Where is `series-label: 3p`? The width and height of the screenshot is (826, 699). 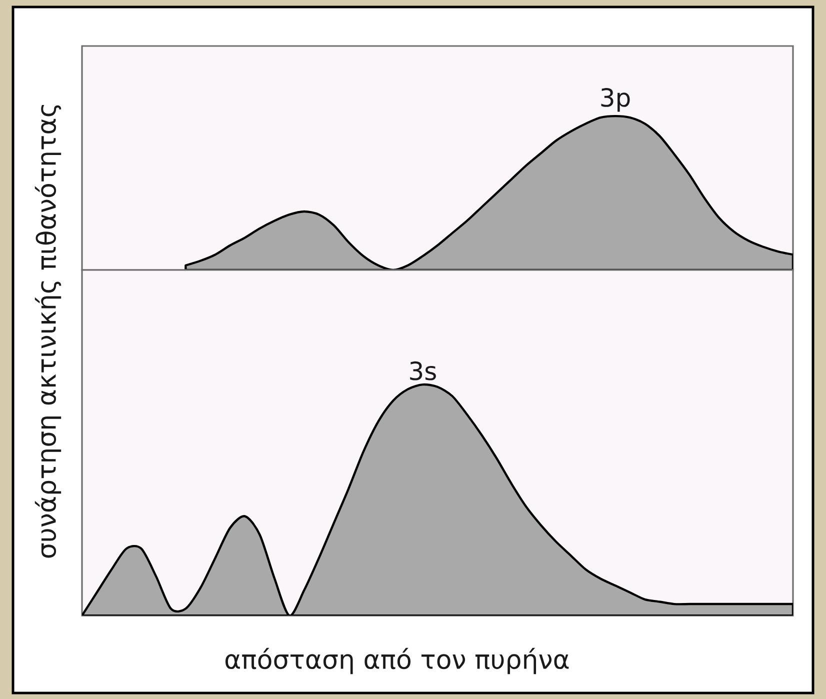
series-label: 3p is located at coordinates (615, 100).